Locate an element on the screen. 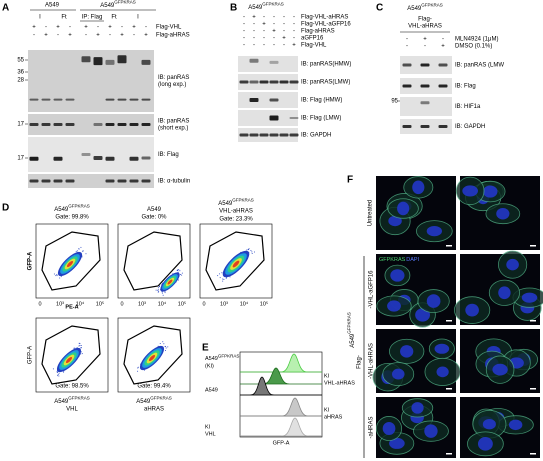  cell-line: A549 is located at coordinates (154, 210).